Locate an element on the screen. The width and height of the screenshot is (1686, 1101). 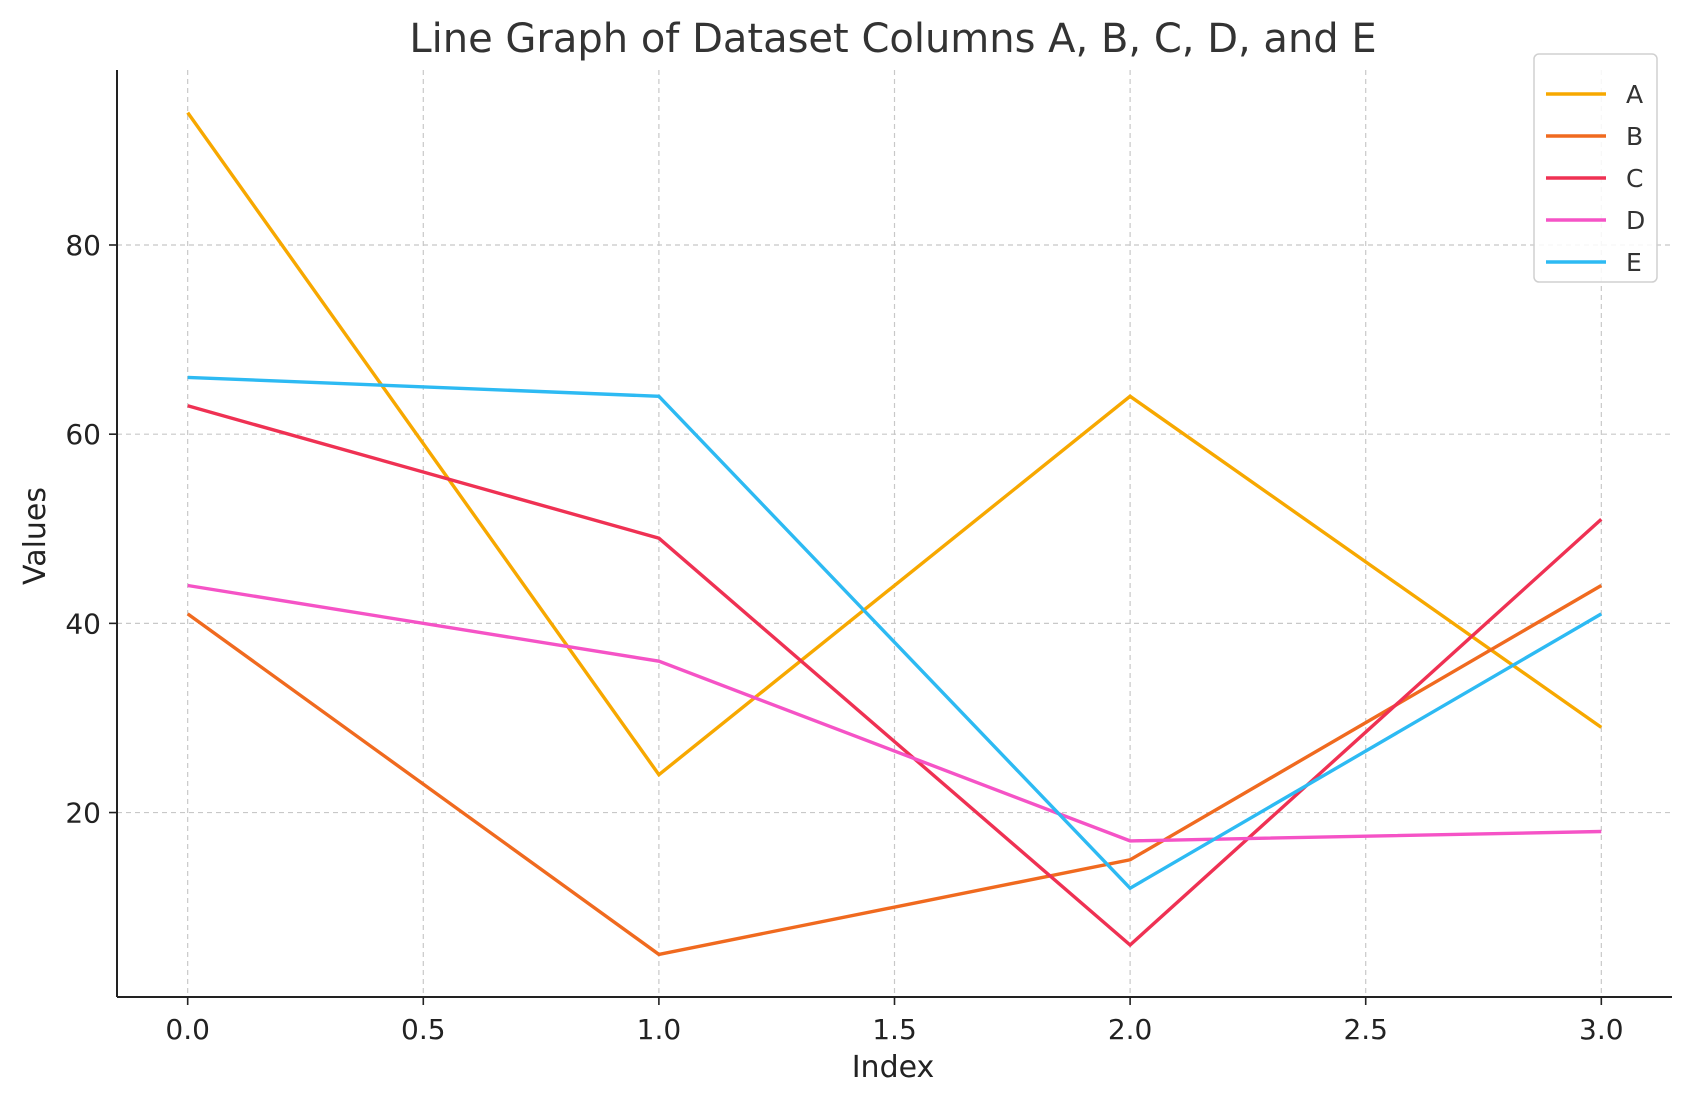
y-tick-label-3: 80 is located at coordinates (83, 245).